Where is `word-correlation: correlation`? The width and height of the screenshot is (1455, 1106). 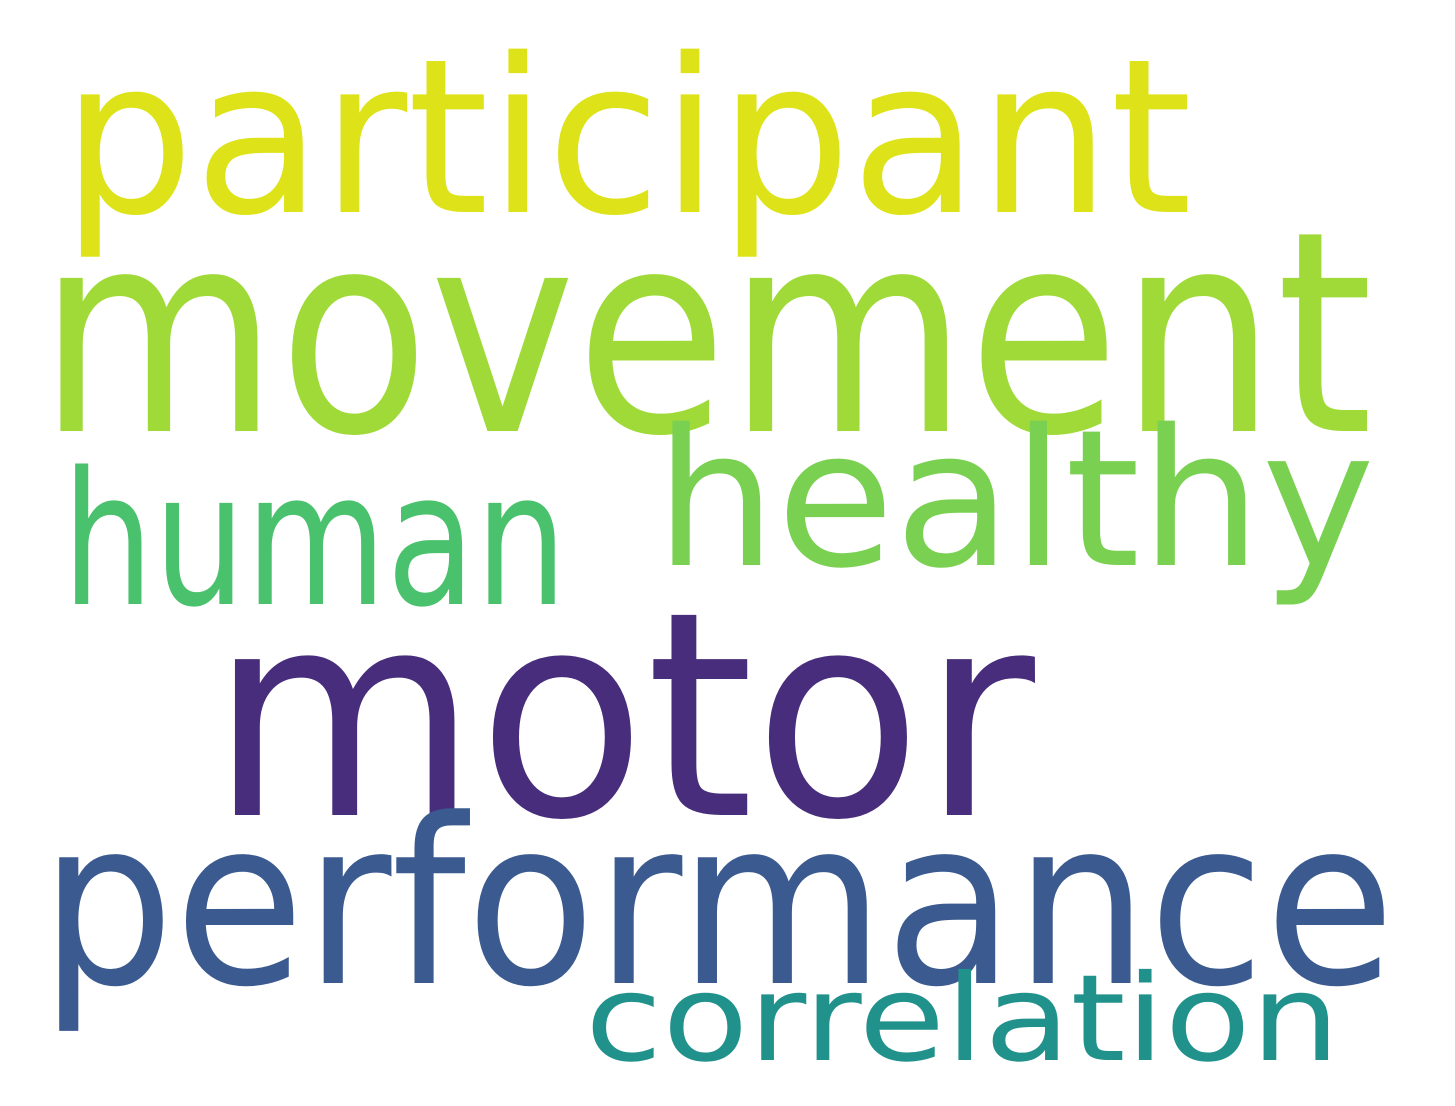
word-correlation: correlation is located at coordinates (962, 1019).